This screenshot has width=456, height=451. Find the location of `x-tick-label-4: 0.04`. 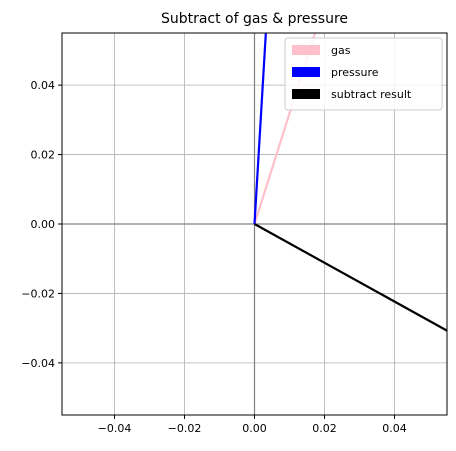

x-tick-label-4: 0.04 is located at coordinates (394, 428).